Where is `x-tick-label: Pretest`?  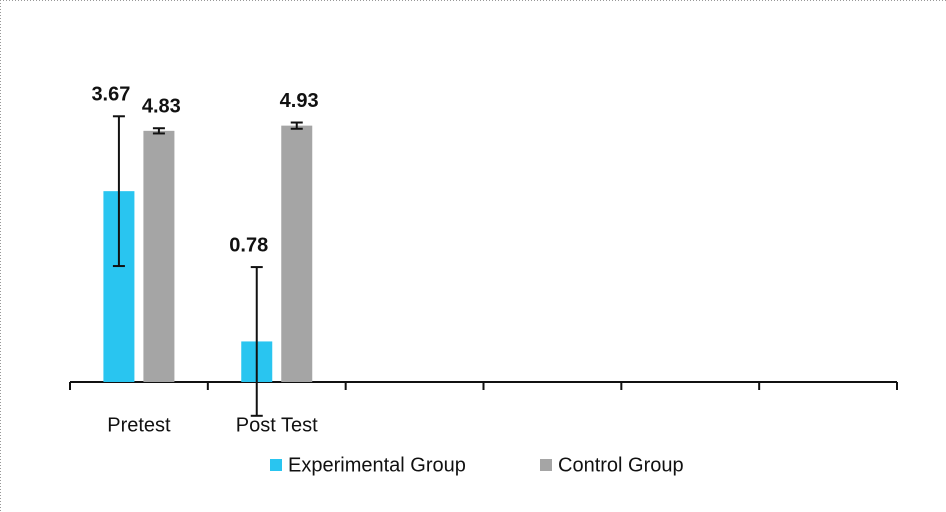
x-tick-label: Pretest is located at coordinates (139, 425).